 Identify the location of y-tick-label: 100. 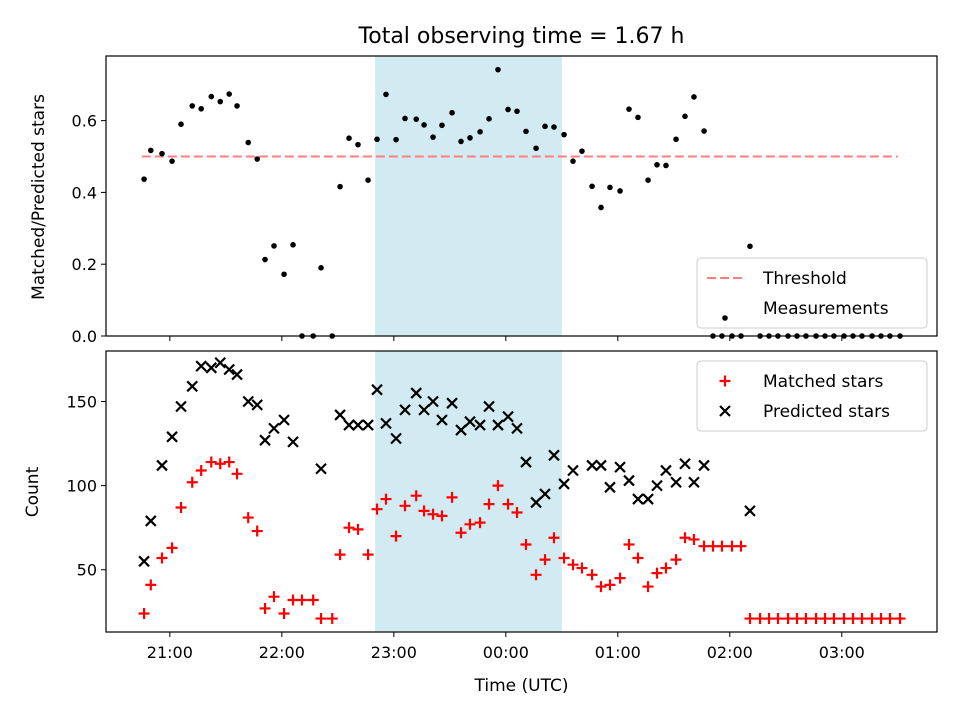
(81, 486).